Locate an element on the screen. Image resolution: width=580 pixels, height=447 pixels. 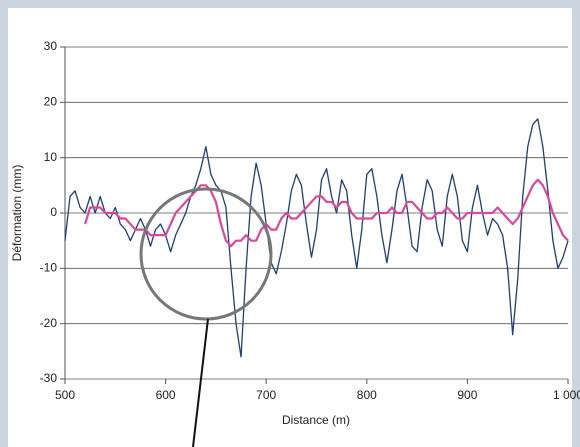
x-tick-label: 800 is located at coordinates (367, 395).